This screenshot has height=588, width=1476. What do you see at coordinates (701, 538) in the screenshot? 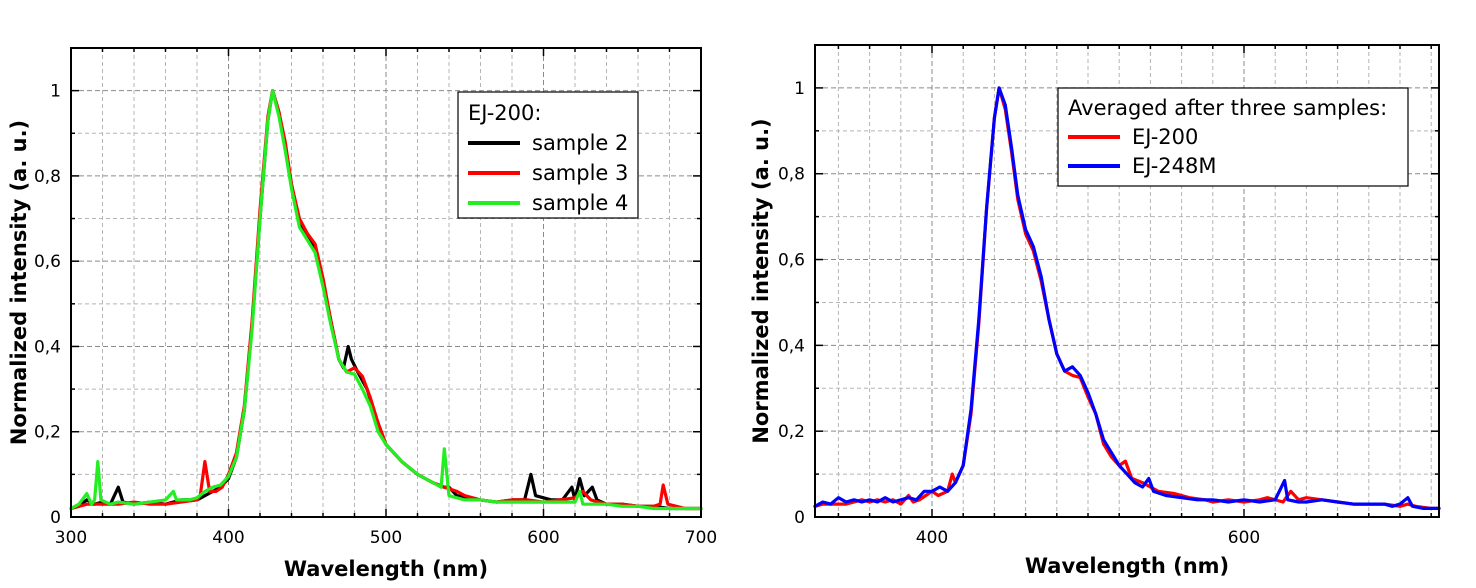
I see `x-tick-label: 700` at bounding box center [701, 538].